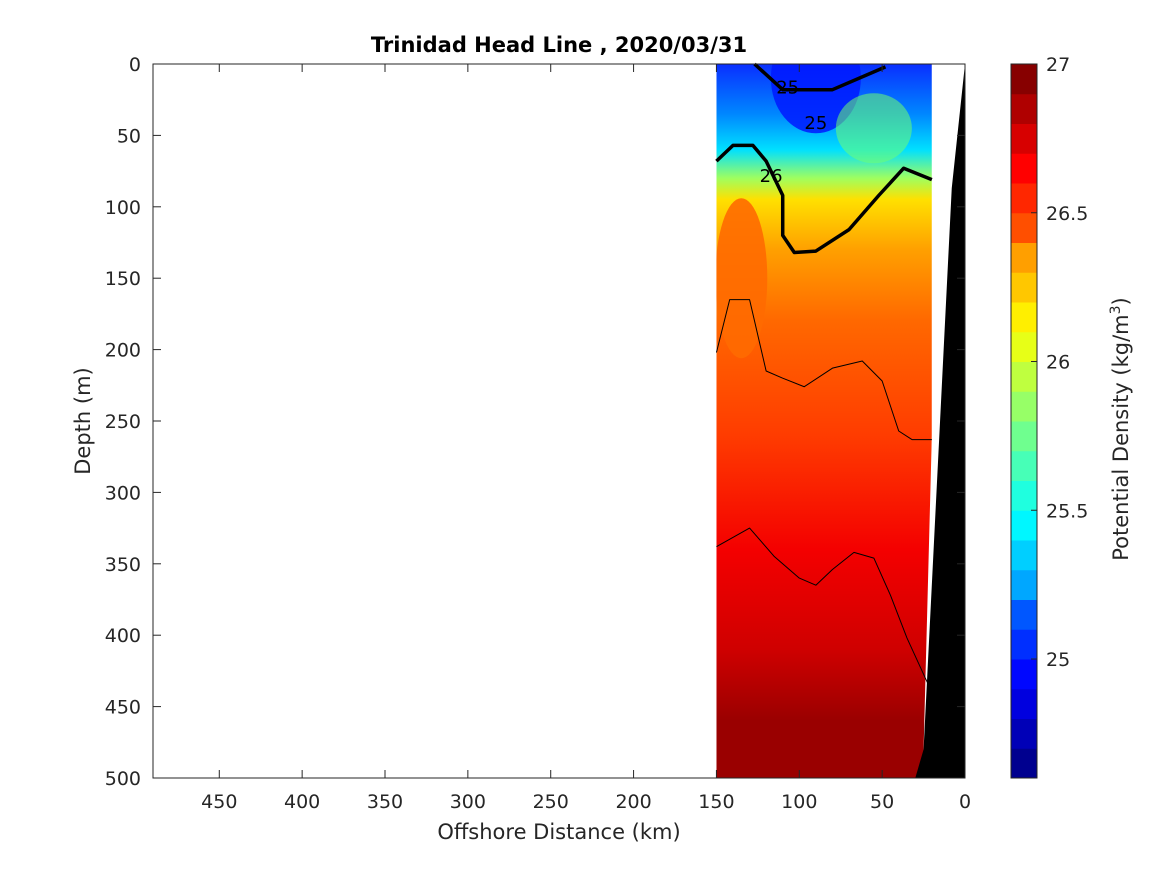 Image resolution: width=1167 pixels, height=875 pixels. I want to click on x-tick-label: 250, so click(551, 802).